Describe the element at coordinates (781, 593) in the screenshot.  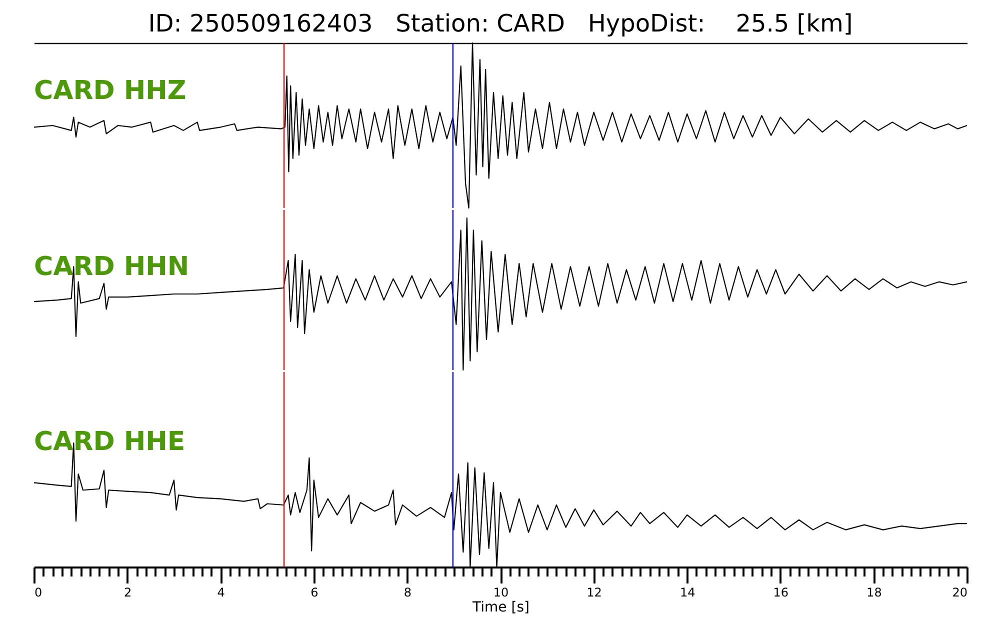
I see `x-tick-label: 16` at that location.